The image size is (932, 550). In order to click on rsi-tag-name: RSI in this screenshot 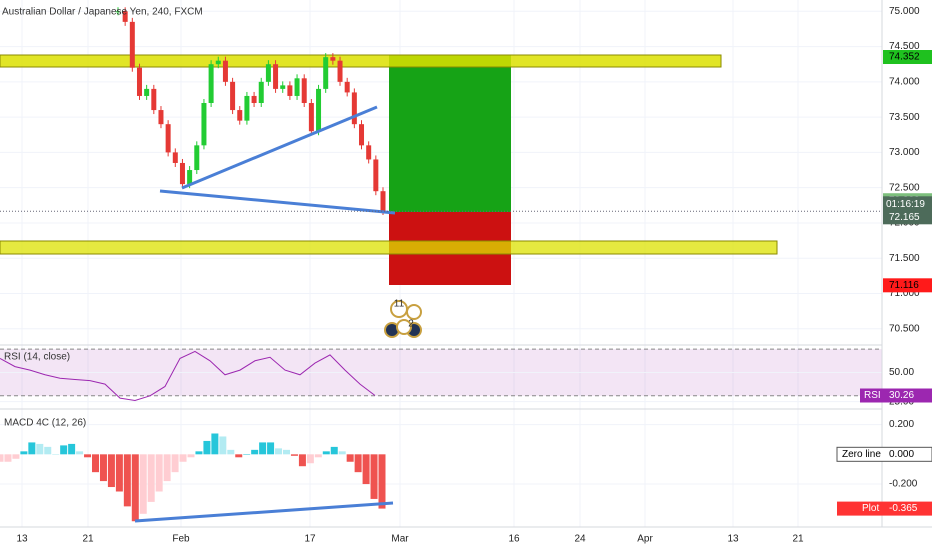, I will do `click(872, 395)`.